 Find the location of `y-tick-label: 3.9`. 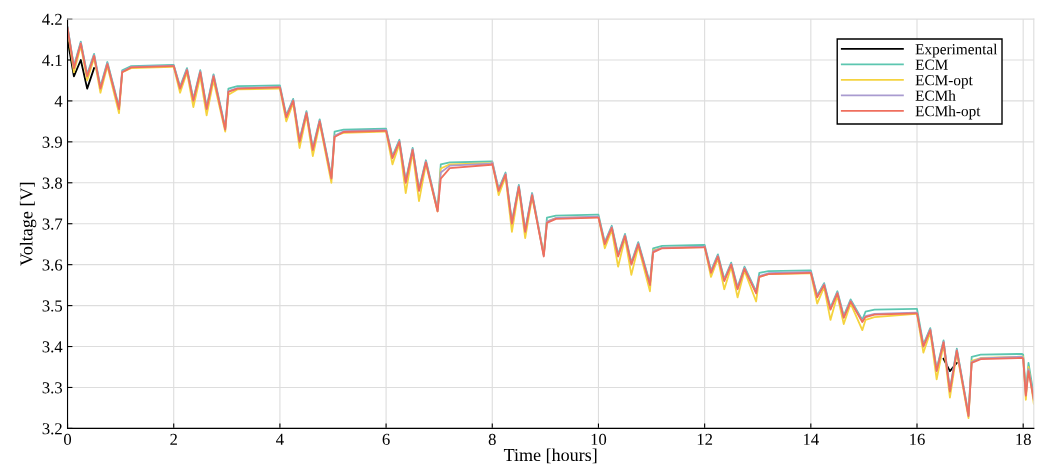

y-tick-label: 3.9 is located at coordinates (52, 142).